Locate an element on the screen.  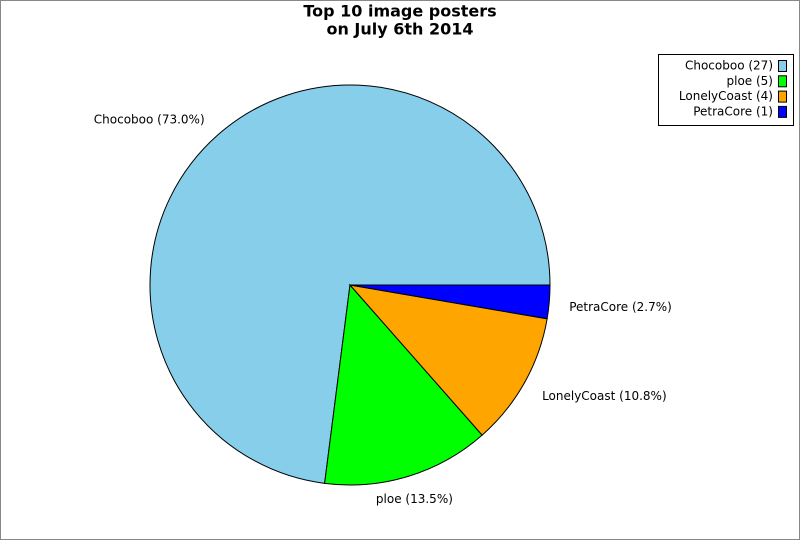
chart-title: on July 6th 2014 is located at coordinates (399, 29).